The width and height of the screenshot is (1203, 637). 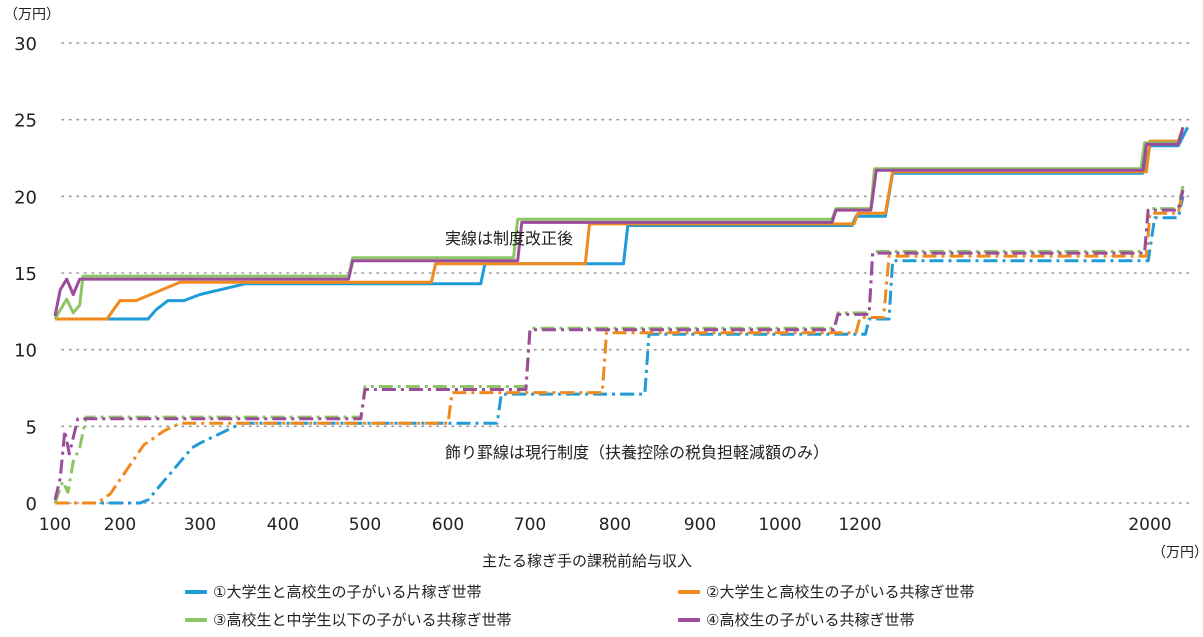 I want to click on y-tick-label: 15, so click(x=25, y=274).